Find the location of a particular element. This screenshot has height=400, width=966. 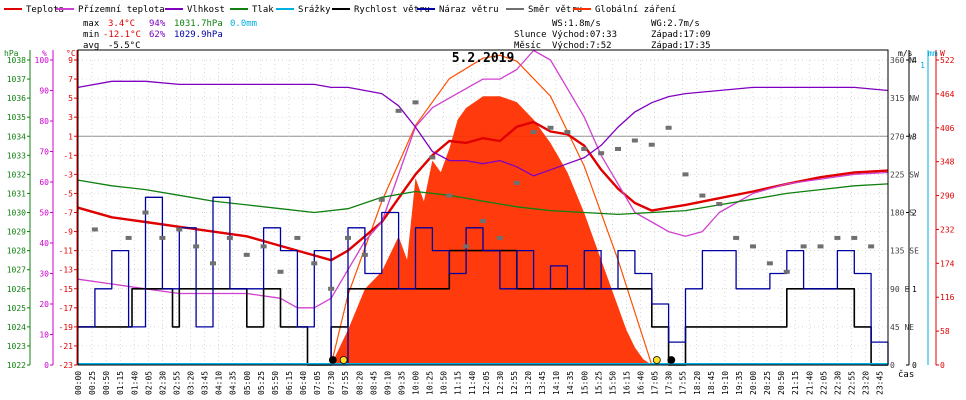

tick-label-dir: 270 W is located at coordinates (902, 136).